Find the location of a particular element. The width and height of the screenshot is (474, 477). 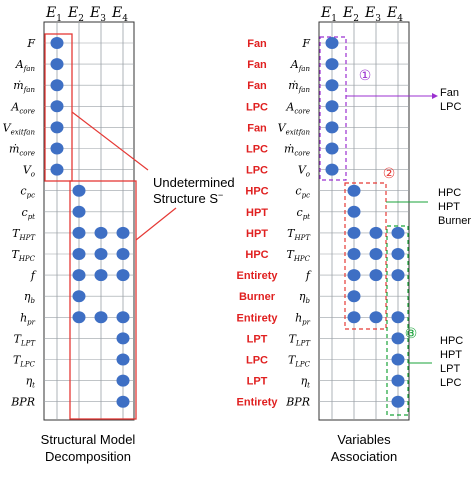

left-variable-label: Vexitfan is located at coordinates (19, 128).